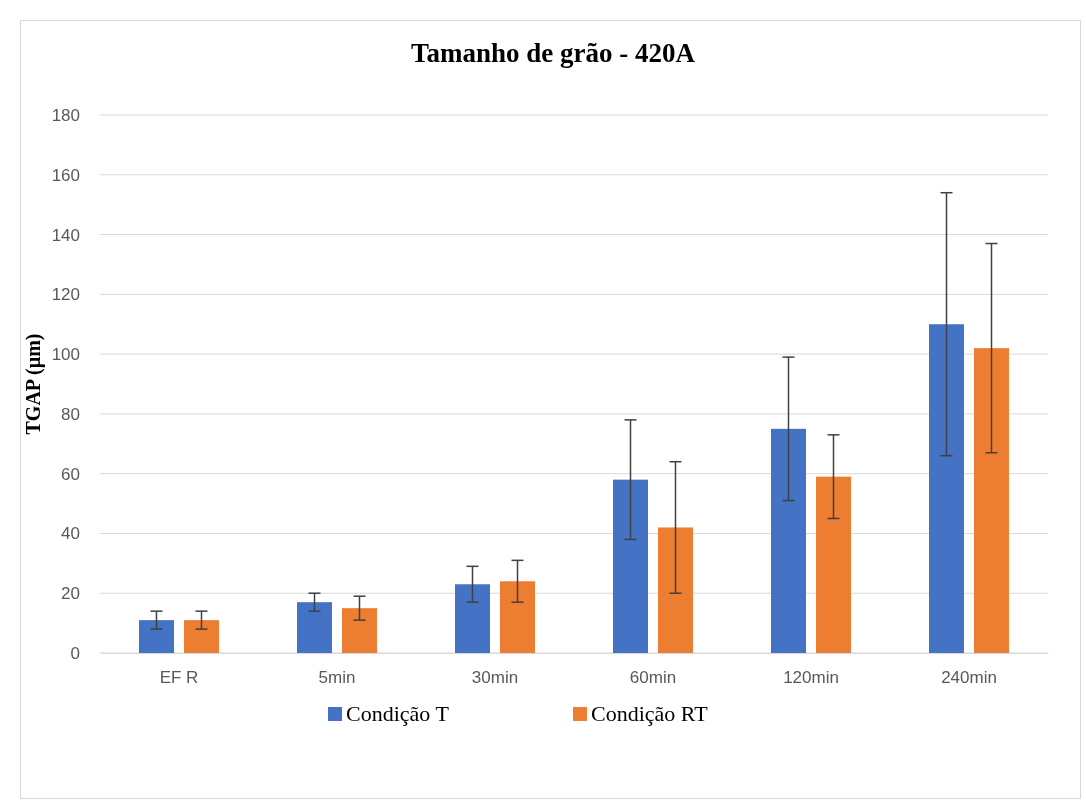  I want to click on y-tick-label: 160, so click(65, 175).